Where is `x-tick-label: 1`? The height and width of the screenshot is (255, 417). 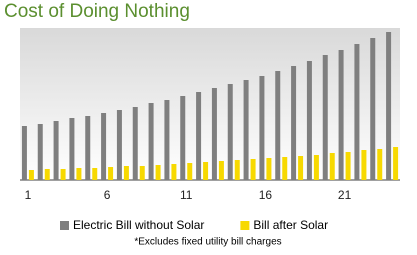 x-tick-label: 1 is located at coordinates (28, 195).